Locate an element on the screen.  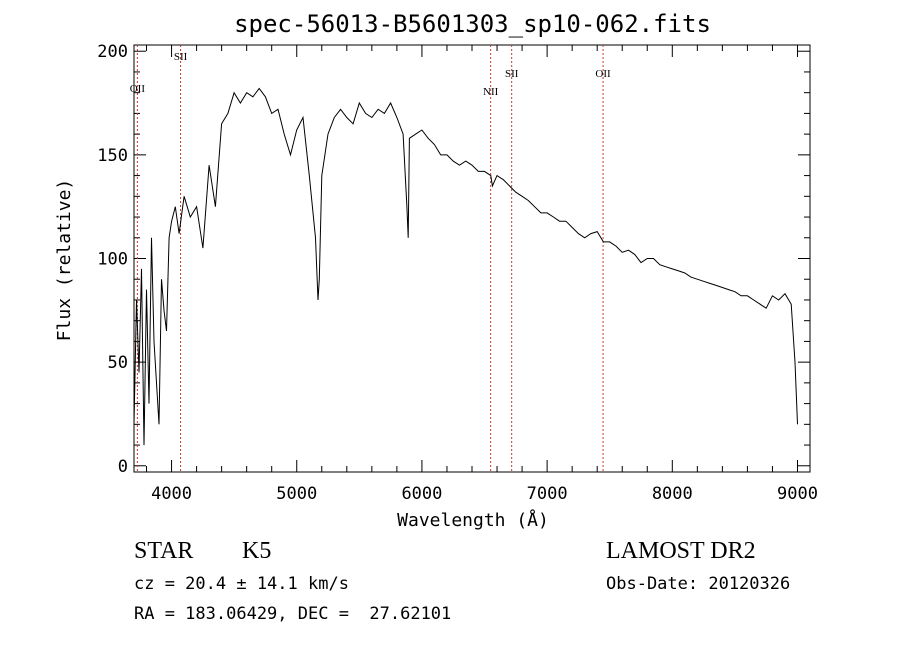
y-tick-label: 200 is located at coordinates (112, 52).